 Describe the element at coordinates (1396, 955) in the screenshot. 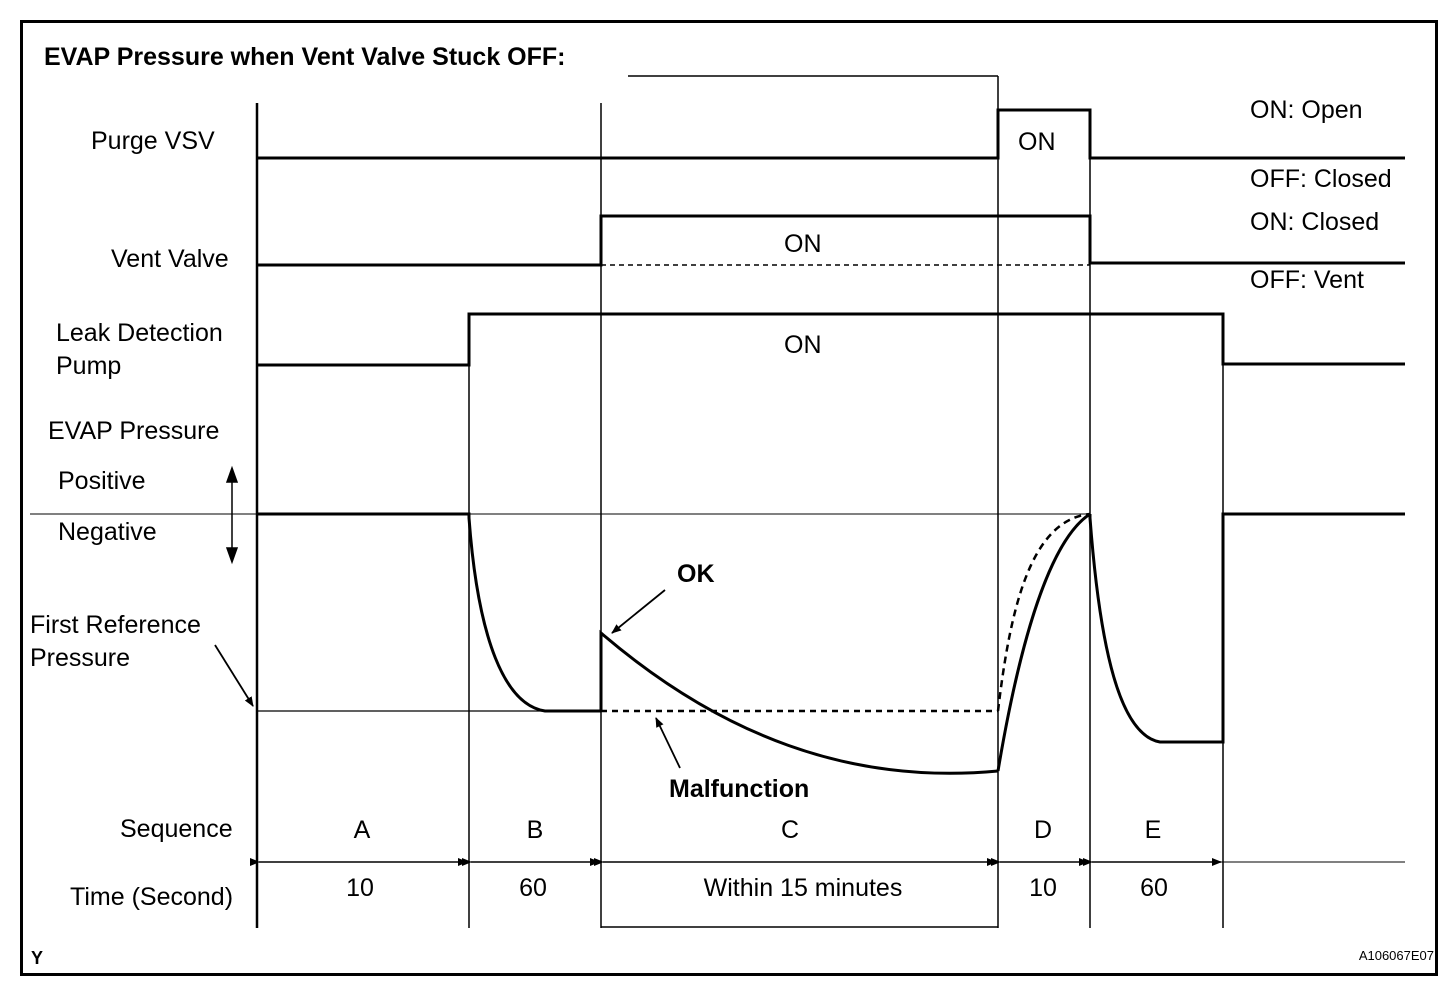

I see `figure-id: A106067E07` at that location.